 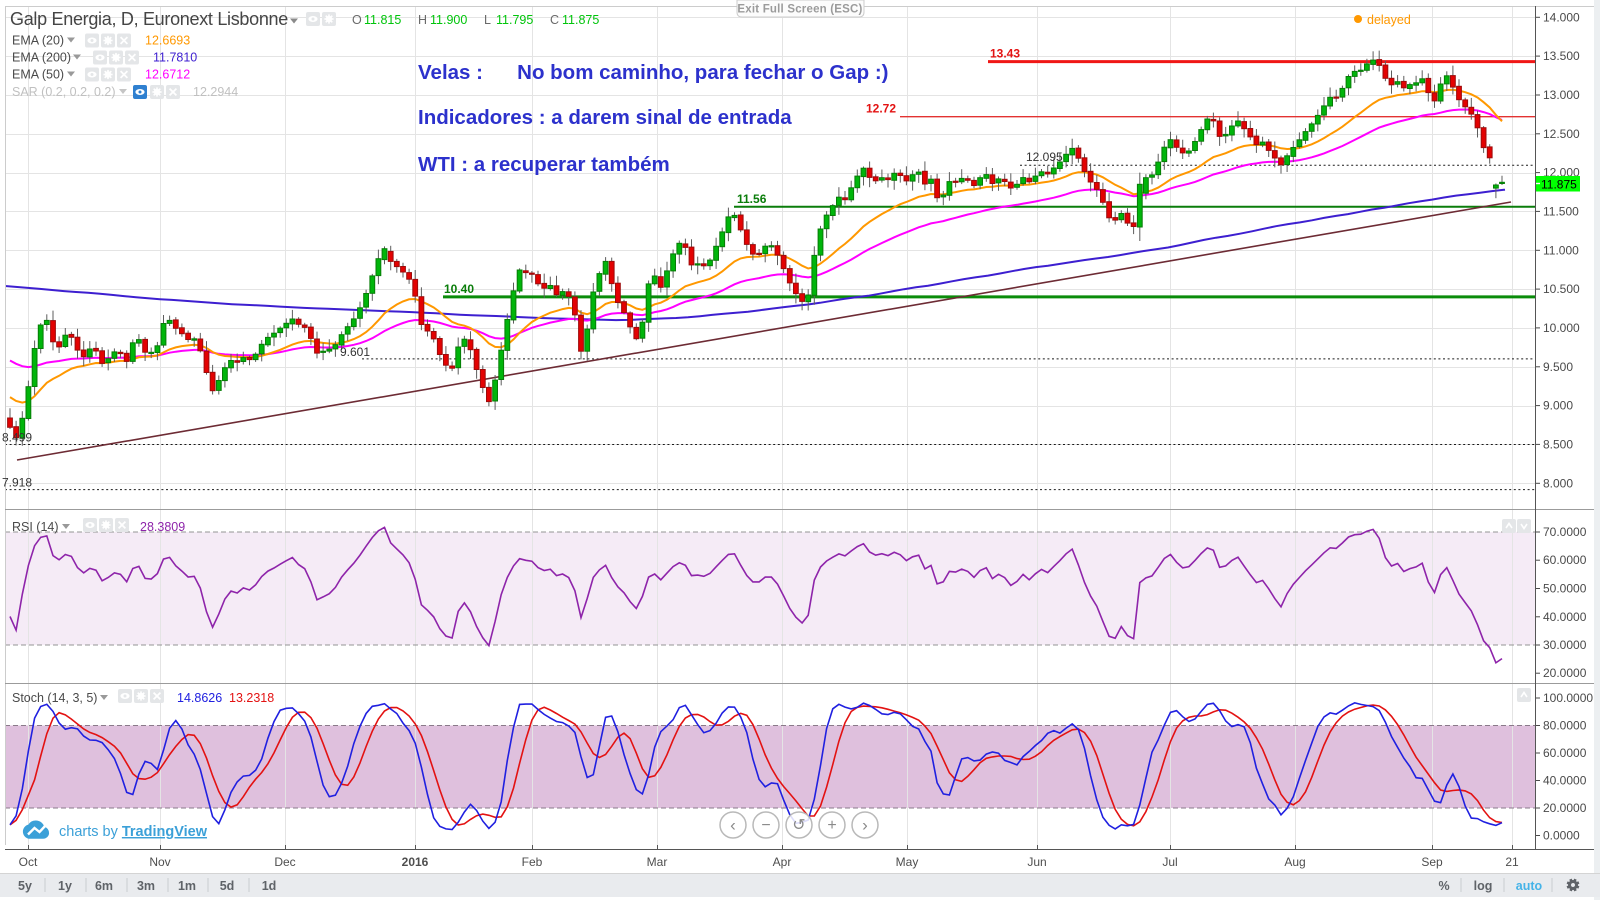 I want to click on svg-text: 13.500, so click(x=1561, y=56).